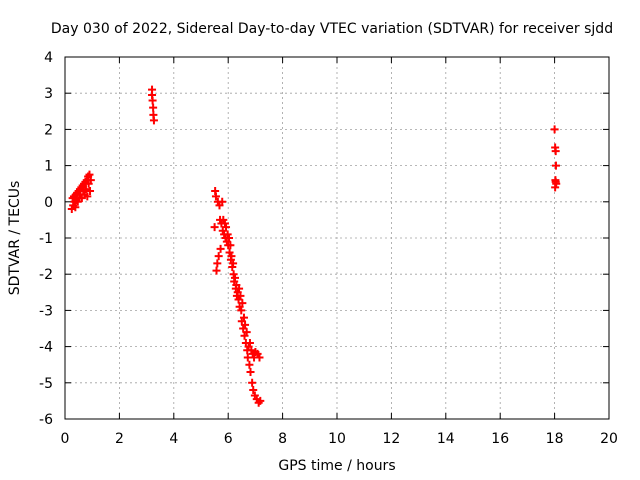 The height and width of the screenshot is (480, 640). Describe the element at coordinates (46, 239) in the screenshot. I see `y-tick-label: -1` at that location.